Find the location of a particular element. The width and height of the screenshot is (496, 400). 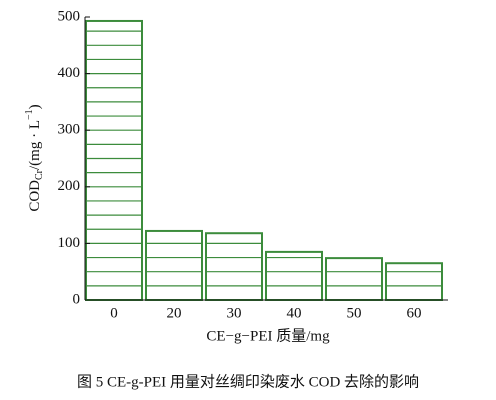

caption: 图 5 CE-g-PEI 用量对丝绸印染废水 COD 去除的影响 is located at coordinates (248, 381).